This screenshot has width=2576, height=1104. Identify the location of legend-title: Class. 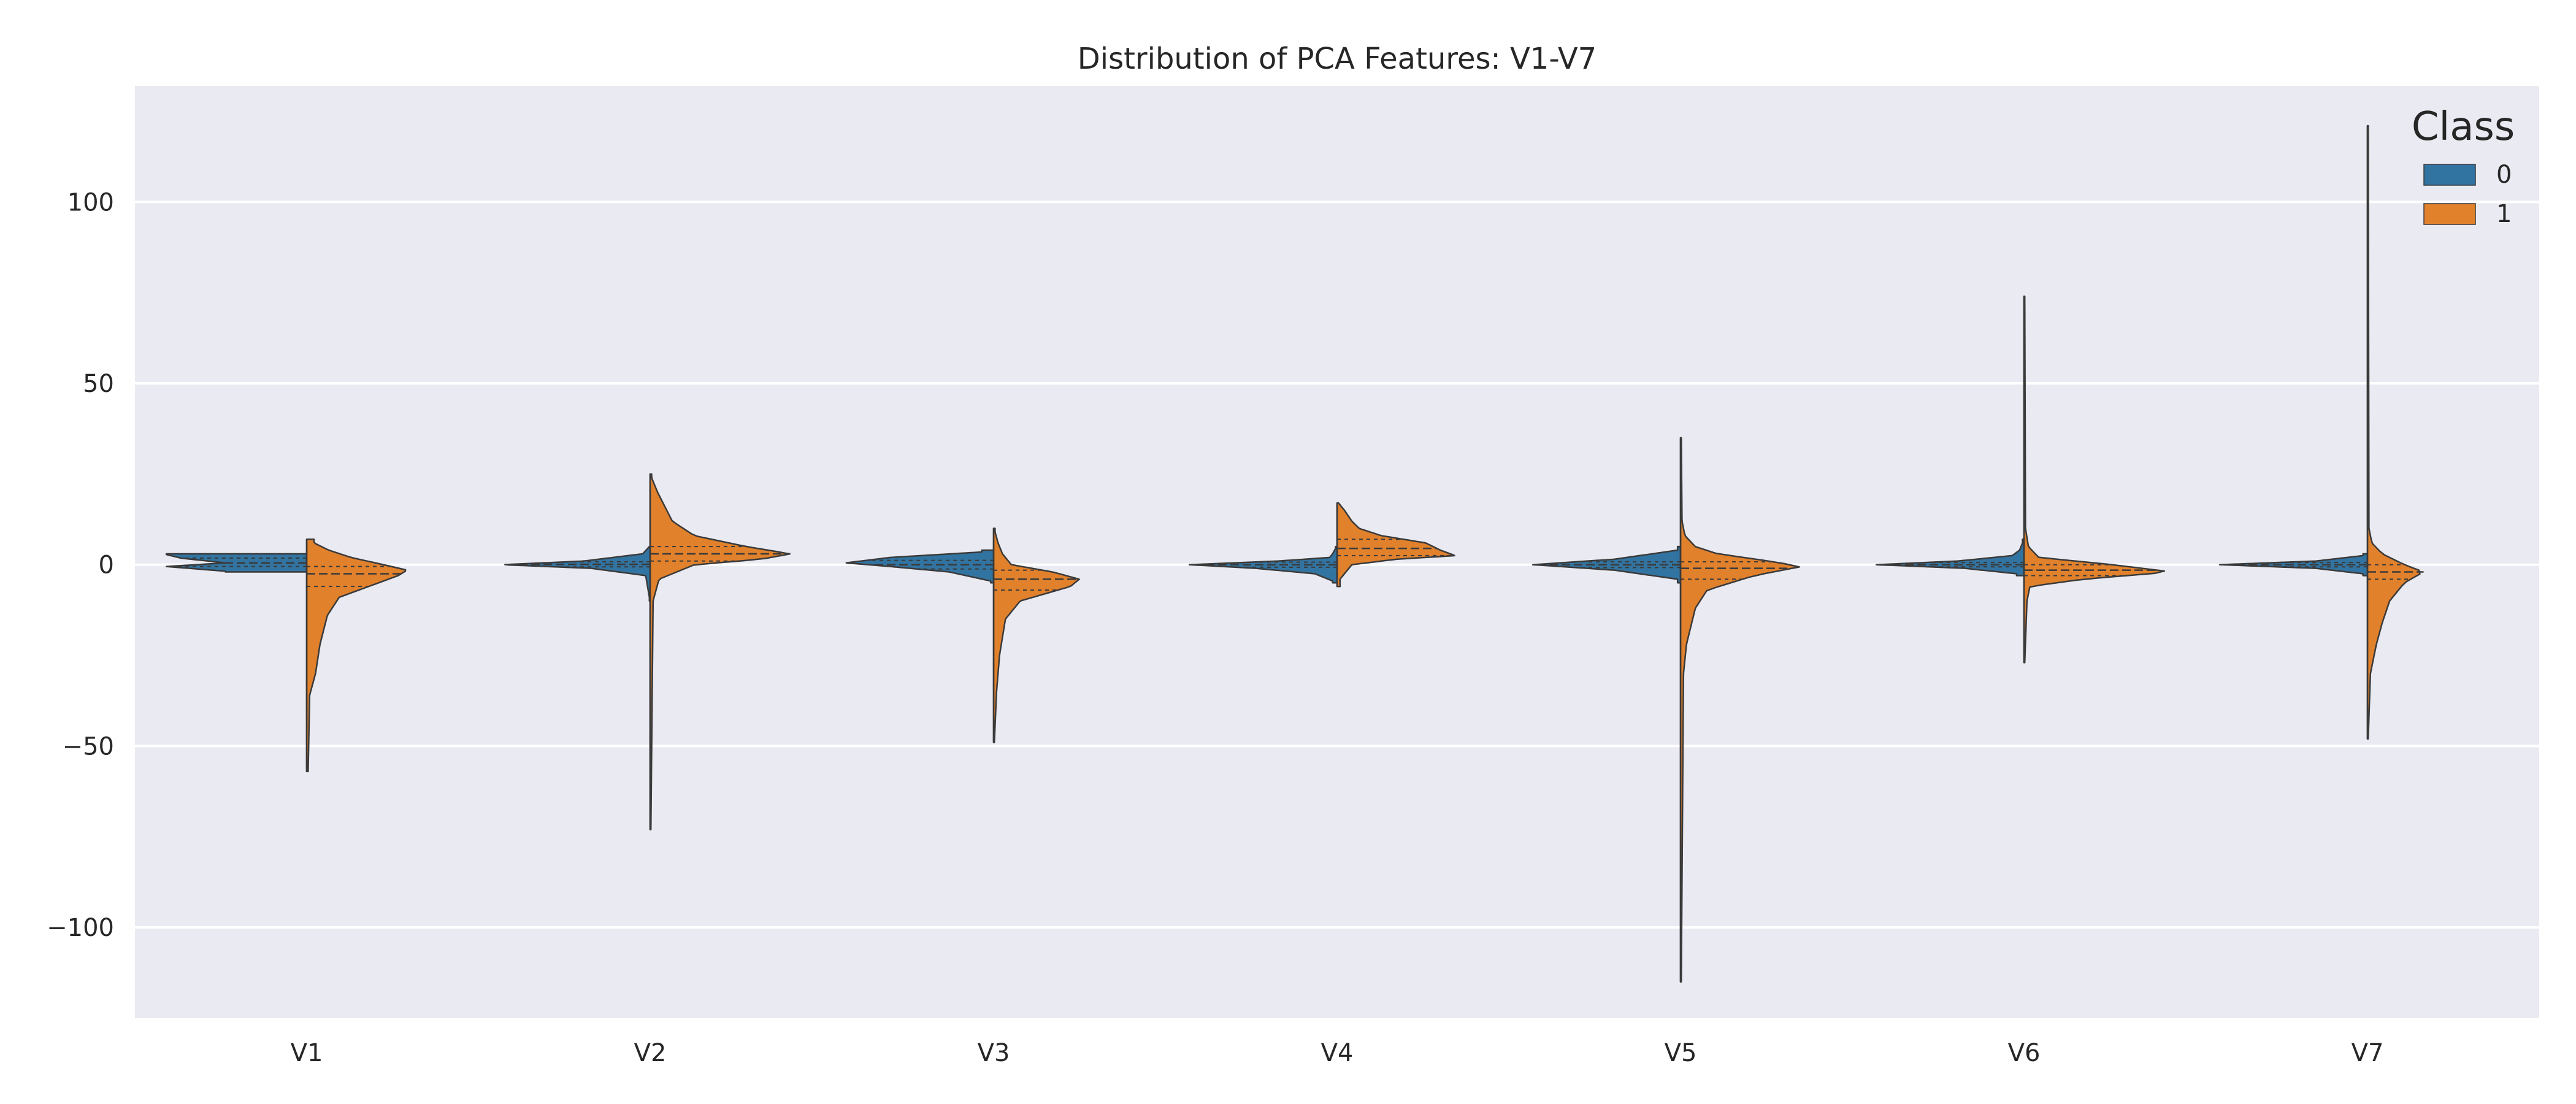
(2463, 127).